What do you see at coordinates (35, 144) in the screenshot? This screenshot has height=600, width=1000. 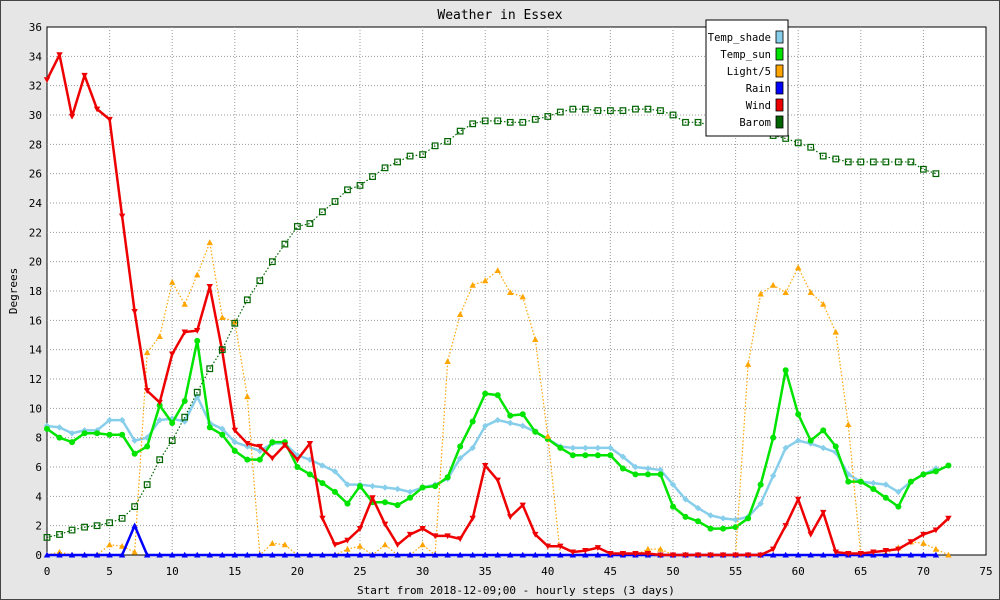 I see `y-tick-label: 28` at bounding box center [35, 144].